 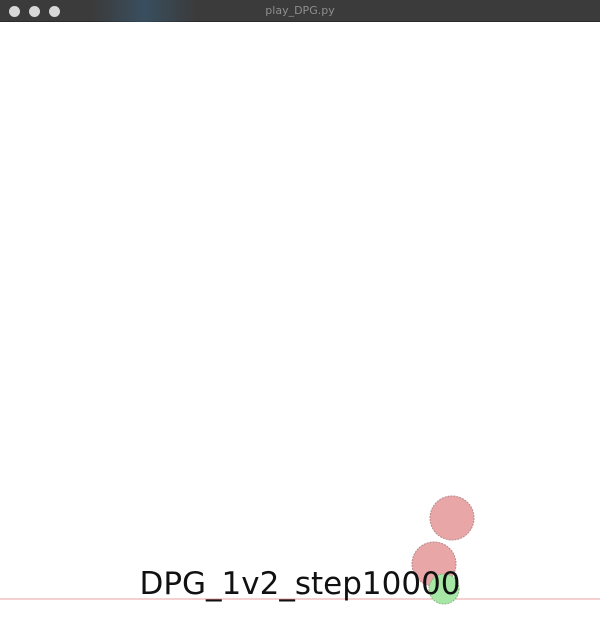 I want to click on episode-caption: DPG_1v2_step10000, so click(x=300, y=584).